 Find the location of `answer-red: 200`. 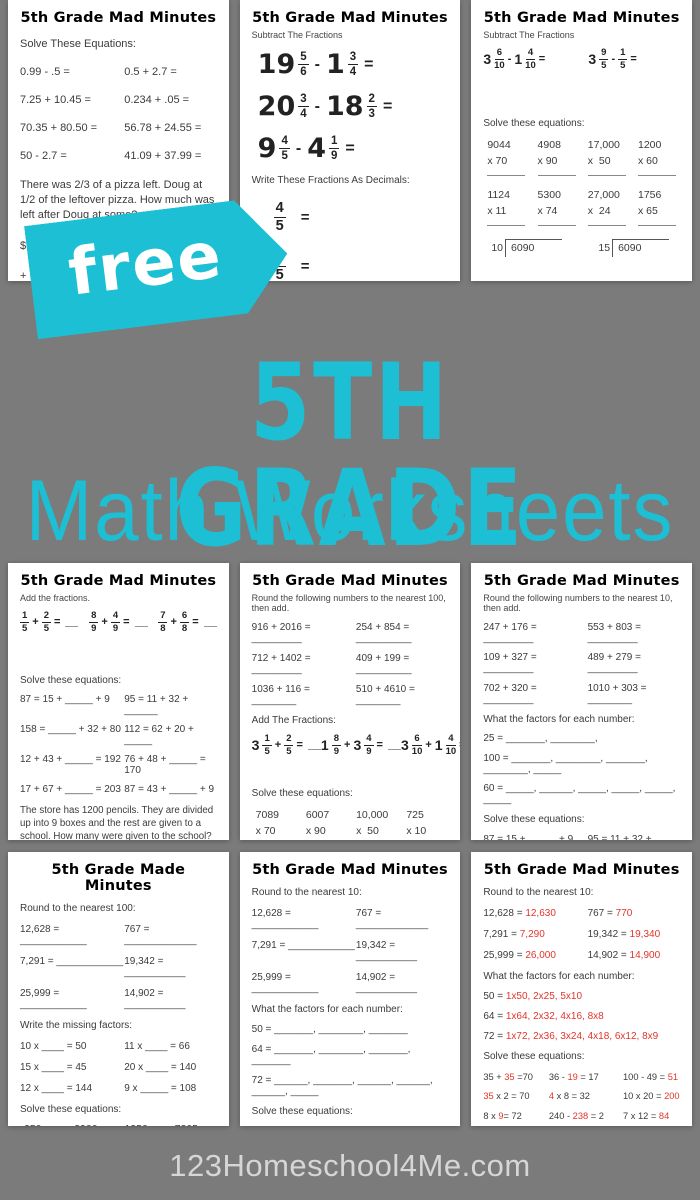

answer-red: 200 is located at coordinates (672, 1096).